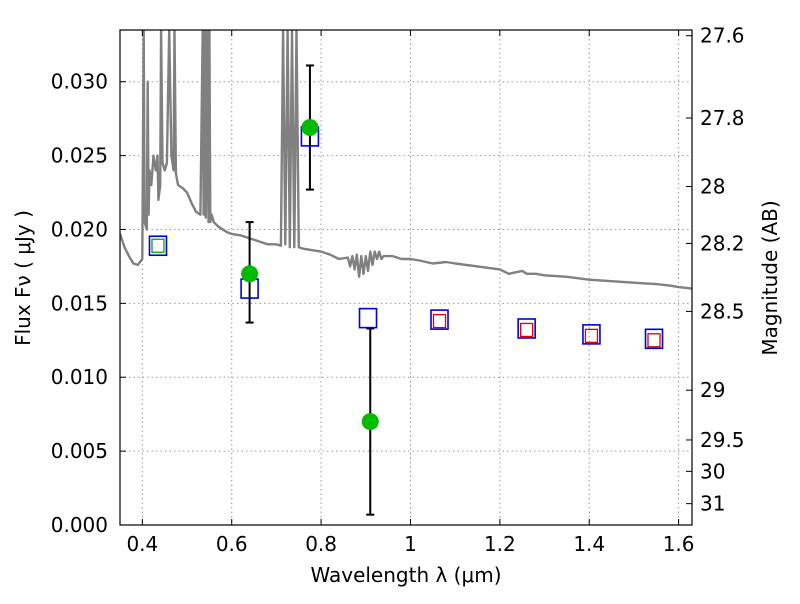 This screenshot has width=800, height=604. What do you see at coordinates (712, 186) in the screenshot?
I see `y2-tick-label: 28` at bounding box center [712, 186].